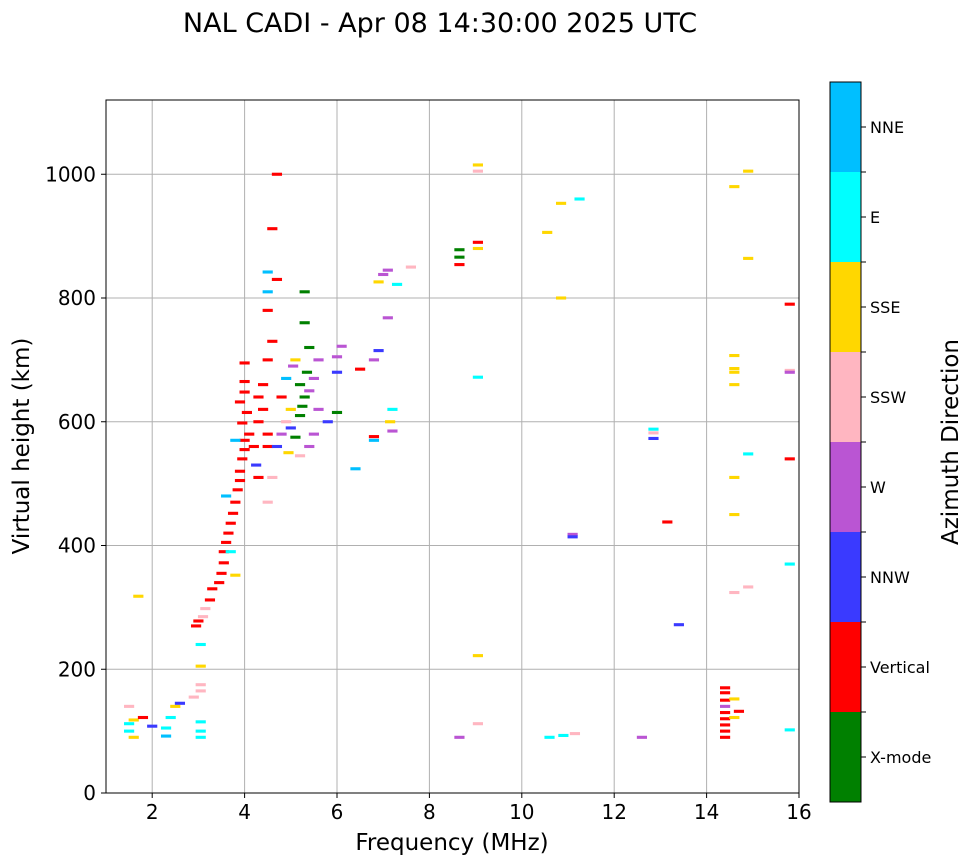  What do you see at coordinates (900, 757) in the screenshot?
I see `colorbar-tick-label: X-mode` at bounding box center [900, 757].